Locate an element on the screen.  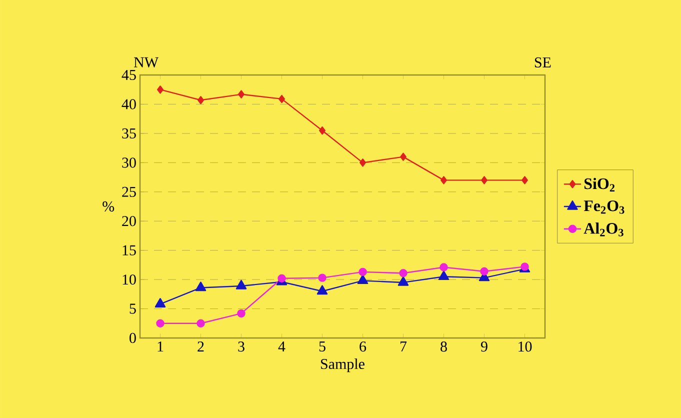
y-tick-label: 35 is located at coordinates (129, 133).